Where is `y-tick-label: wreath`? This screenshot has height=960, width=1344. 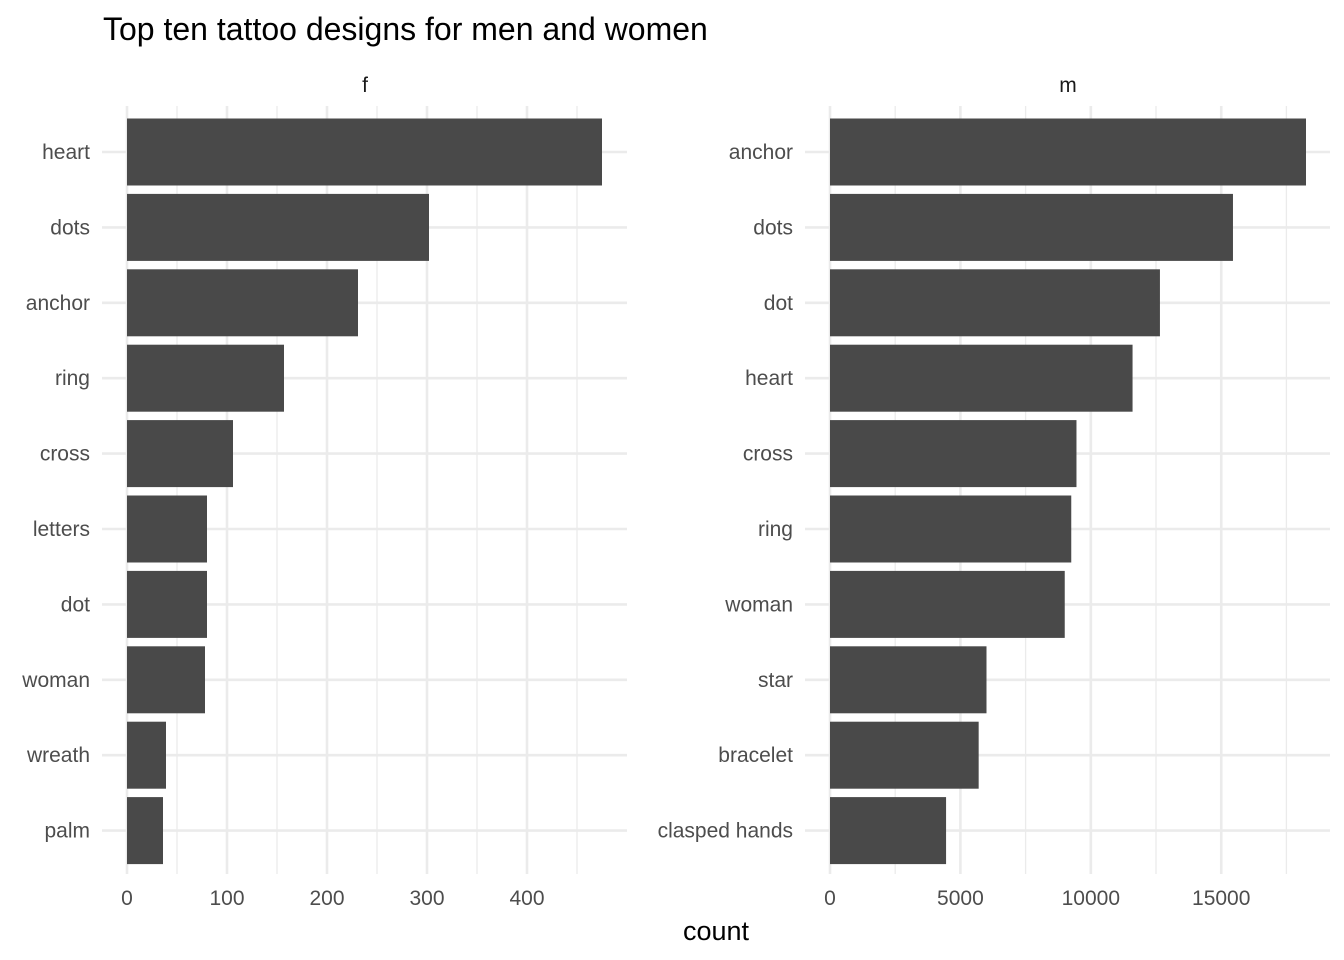 y-tick-label: wreath is located at coordinates (58, 755).